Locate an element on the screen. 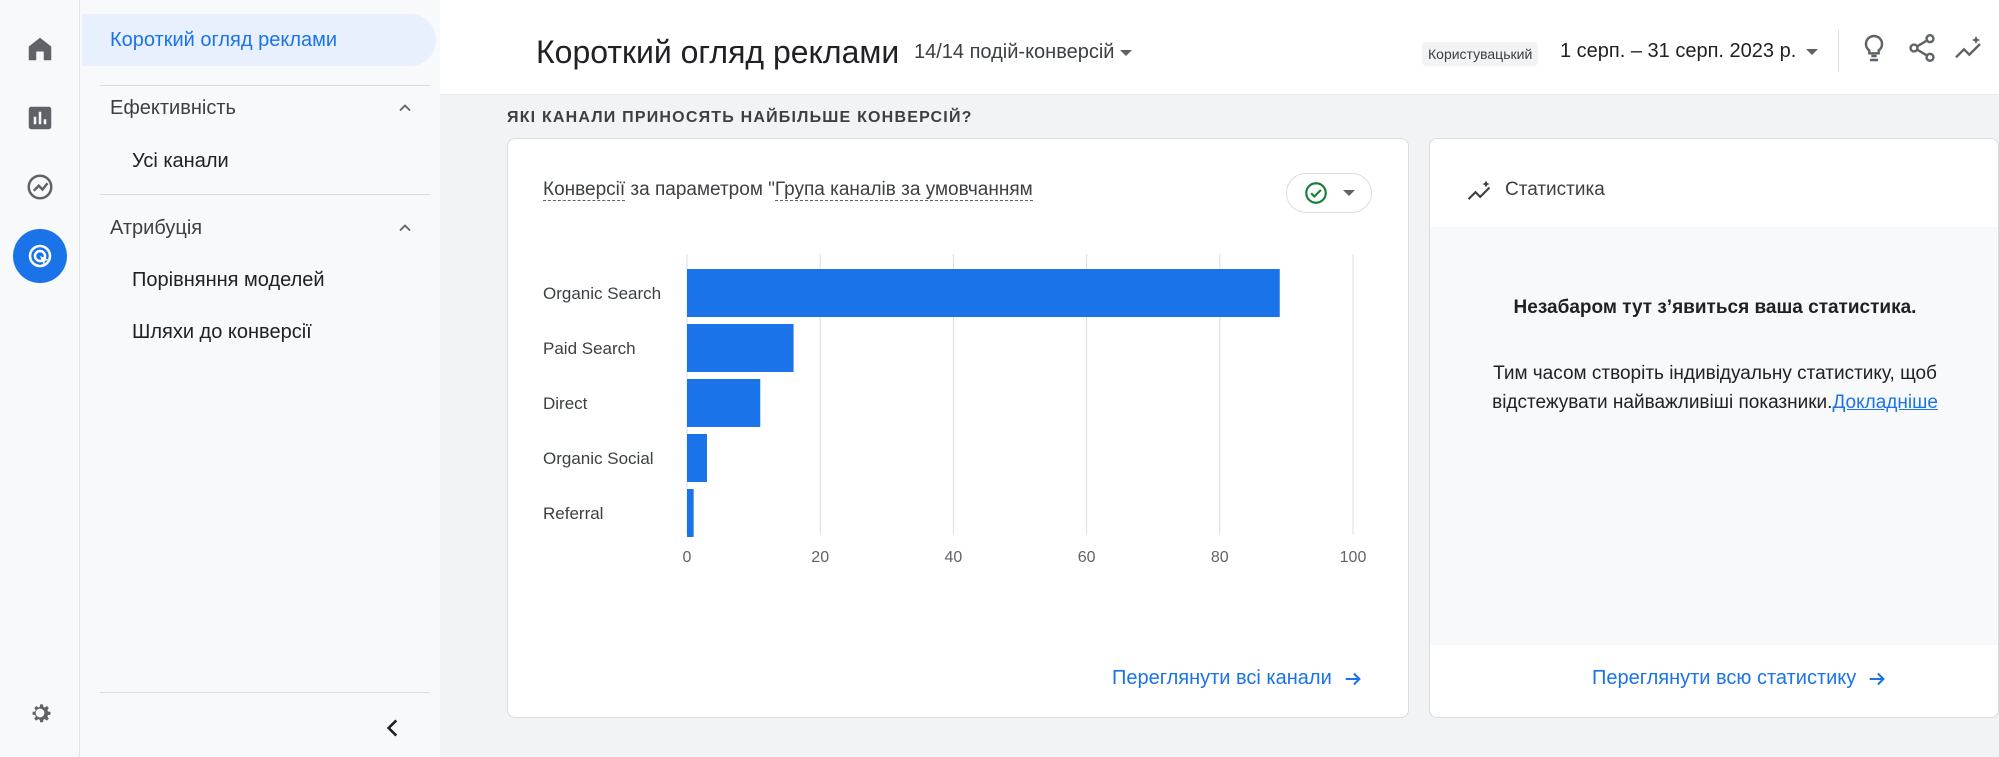 Image resolution: width=1999 pixels, height=757 pixels. insights-card-title: Статистика is located at coordinates (1555, 189).